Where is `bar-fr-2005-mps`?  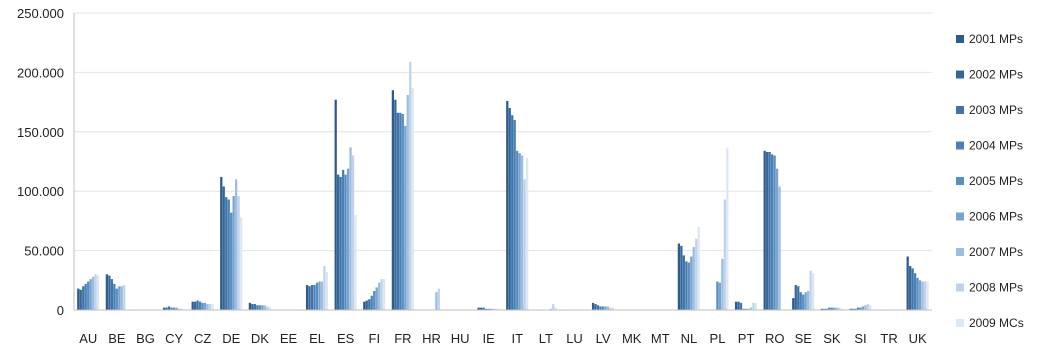
bar-fr-2005-mps is located at coordinates (402, 211).